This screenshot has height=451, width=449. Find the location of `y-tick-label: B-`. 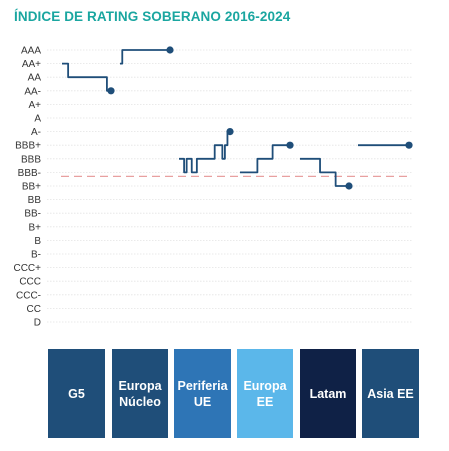

y-tick-label: B- is located at coordinates (36, 255).